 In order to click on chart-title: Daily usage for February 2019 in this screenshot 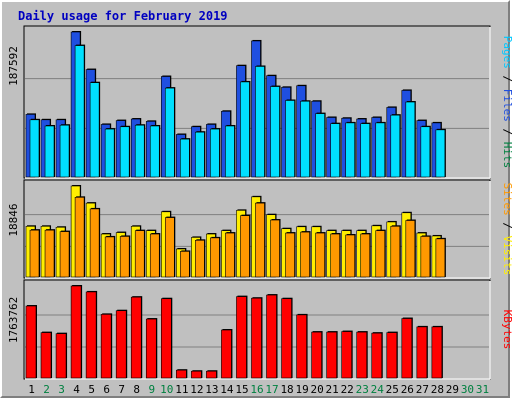, I will do `click(123, 16)`.